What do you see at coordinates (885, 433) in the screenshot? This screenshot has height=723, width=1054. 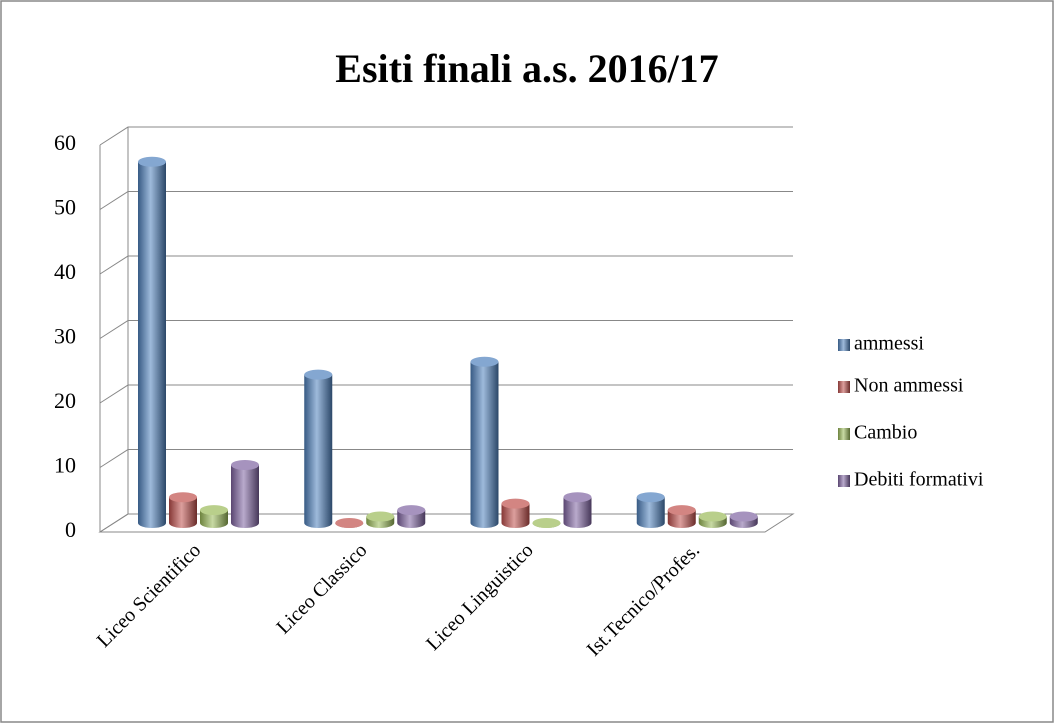 I see `legend-label: Cambio` at bounding box center [885, 433].